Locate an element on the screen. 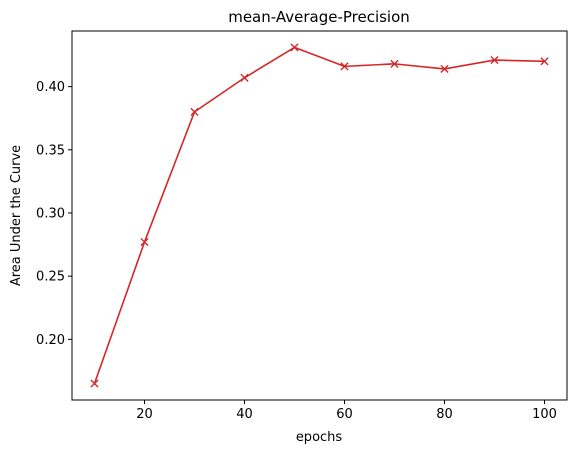 This screenshot has height=453, width=576. x-tick-label: 20 is located at coordinates (144, 414).